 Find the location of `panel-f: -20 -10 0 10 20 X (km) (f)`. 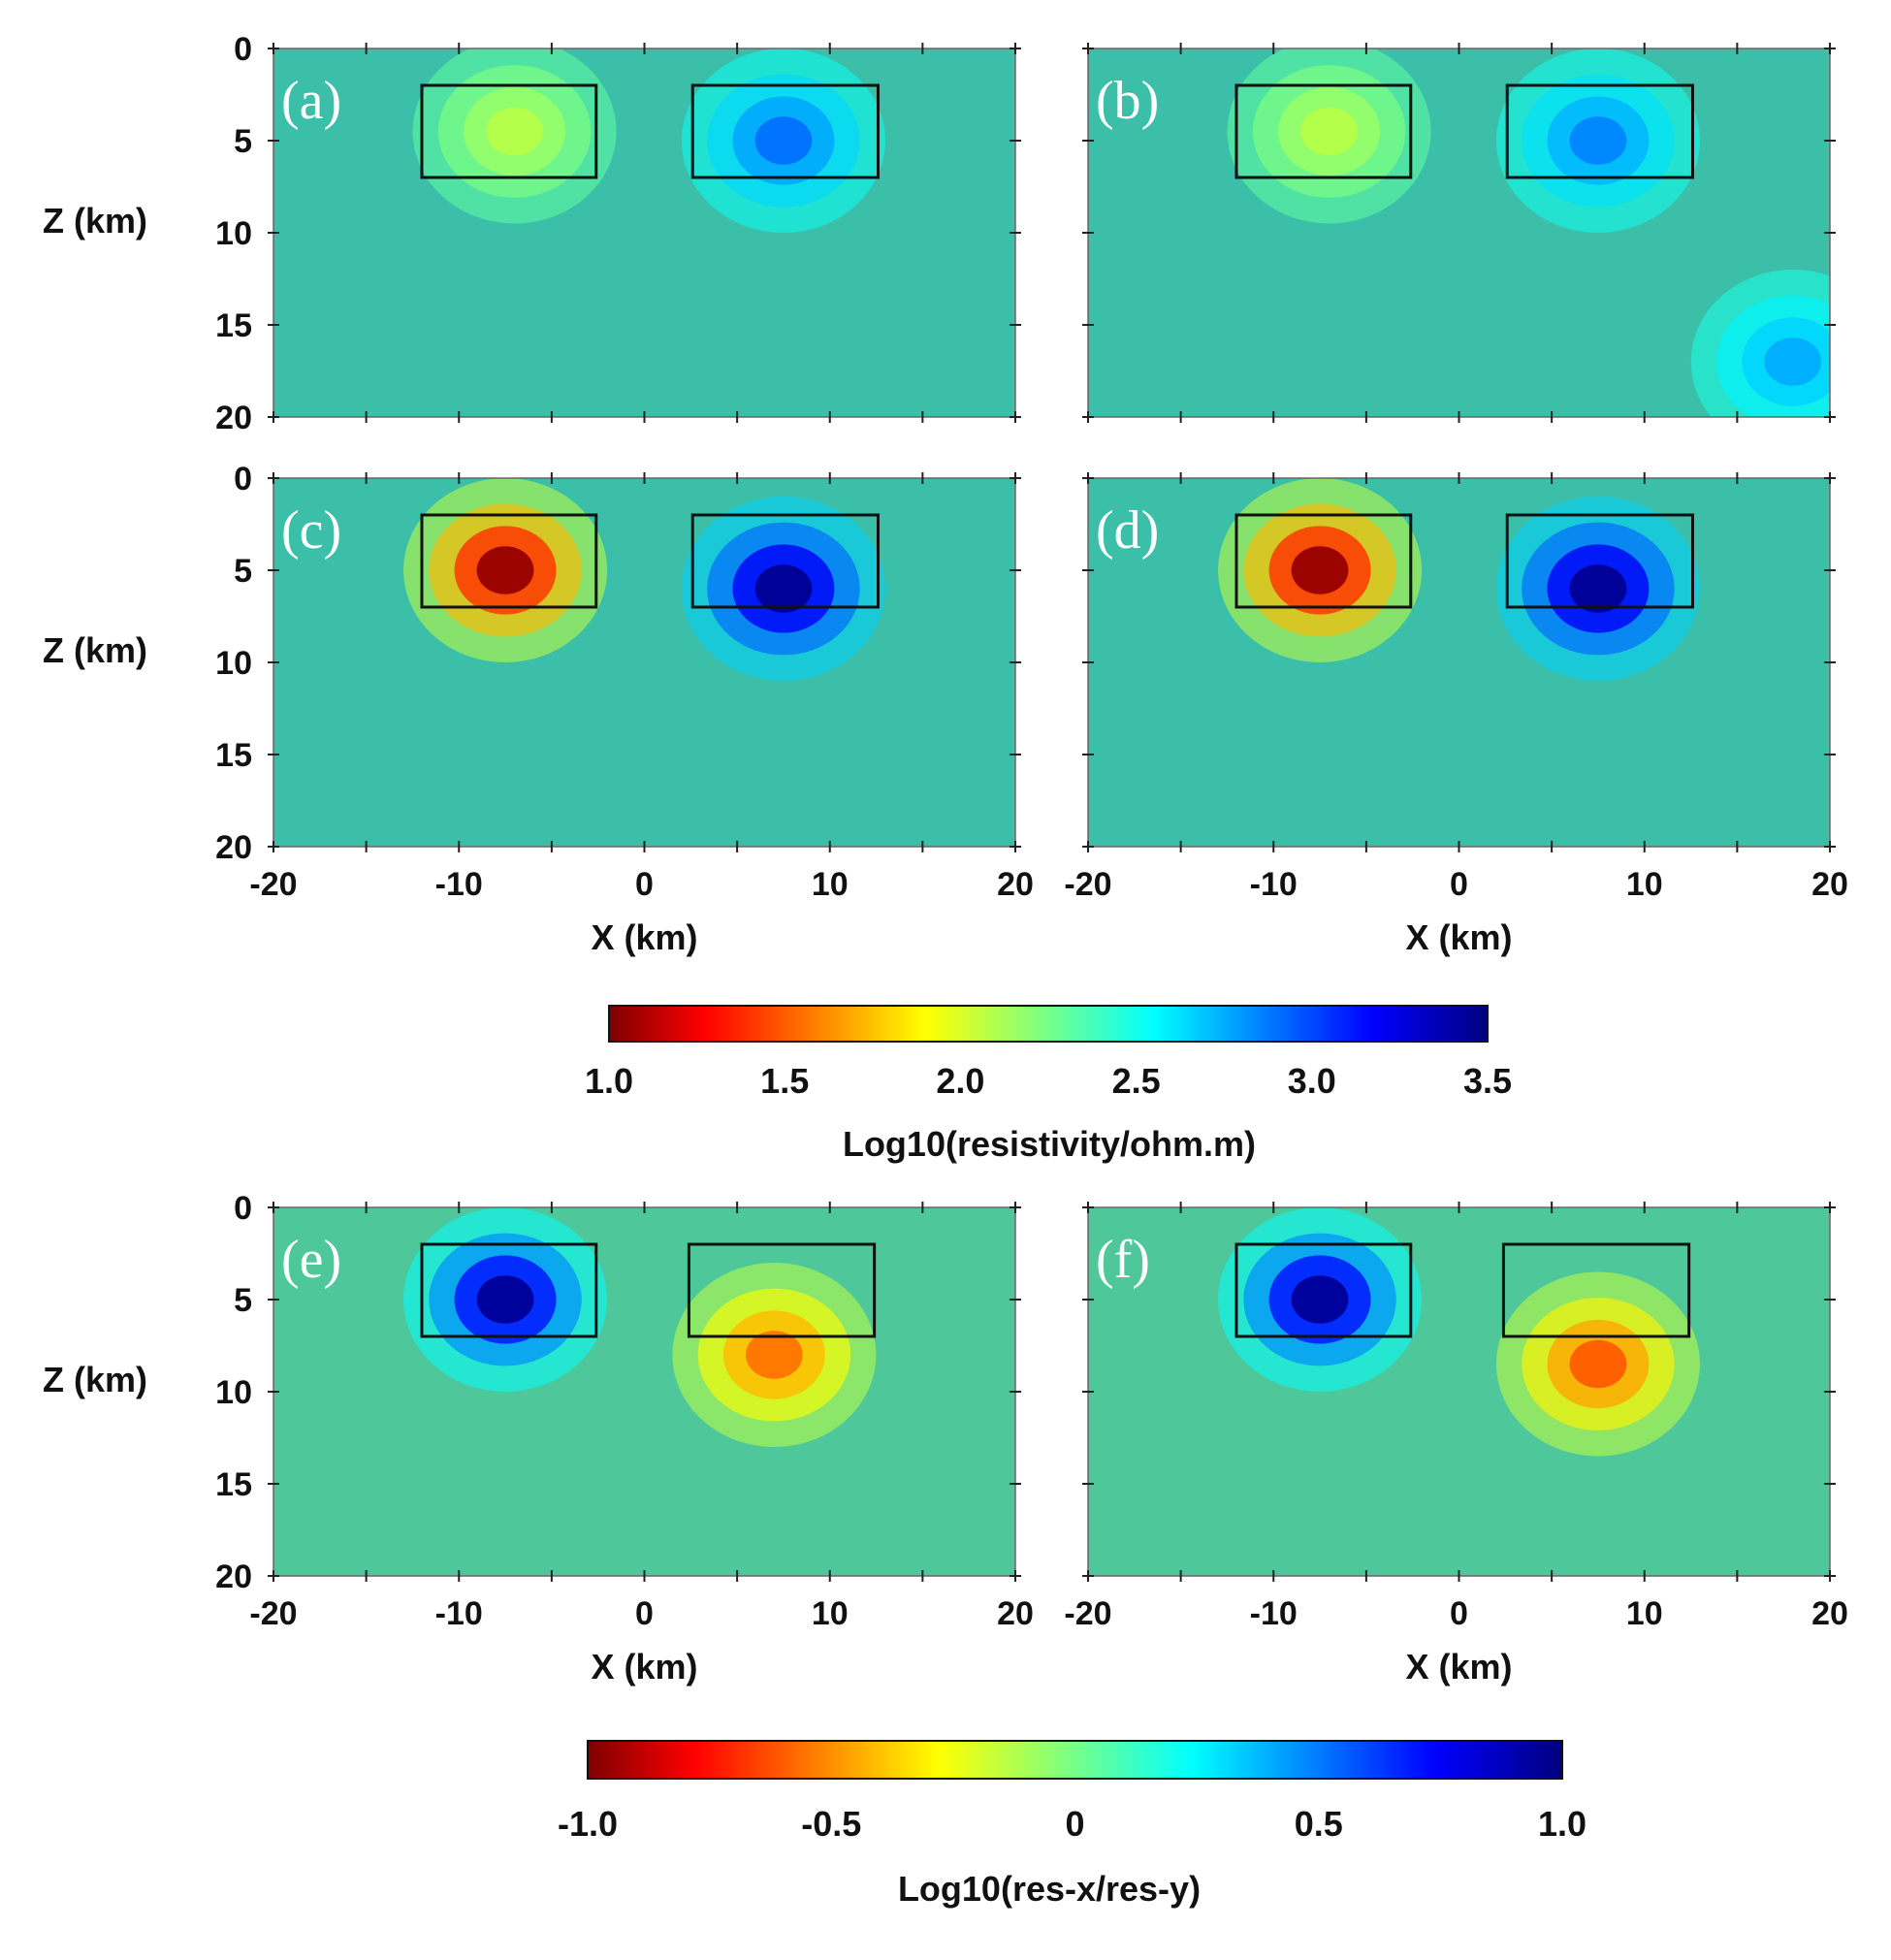

panel-f: -20 -10 0 10 20 X (km) (f) is located at coordinates (1456, 1444).